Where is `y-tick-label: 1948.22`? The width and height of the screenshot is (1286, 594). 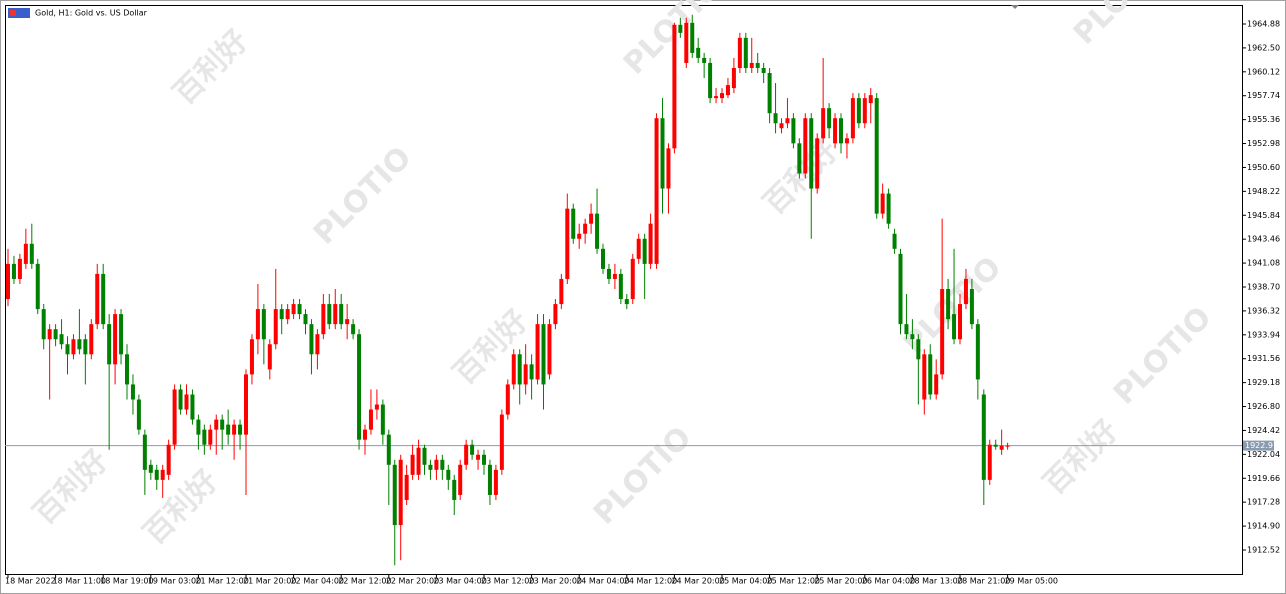 y-tick-label: 1948.22 is located at coordinates (1263, 191).